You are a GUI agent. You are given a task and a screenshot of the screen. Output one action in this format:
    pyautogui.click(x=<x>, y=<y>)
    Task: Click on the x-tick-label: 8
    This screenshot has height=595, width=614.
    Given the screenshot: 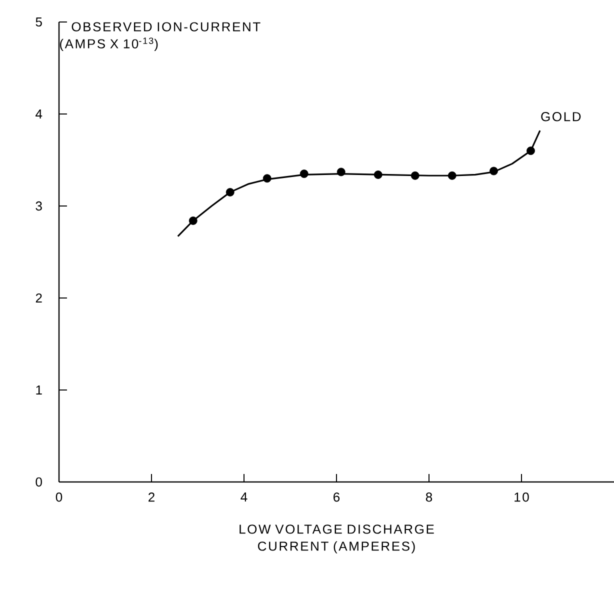 What is the action you would take?
    pyautogui.click(x=429, y=497)
    